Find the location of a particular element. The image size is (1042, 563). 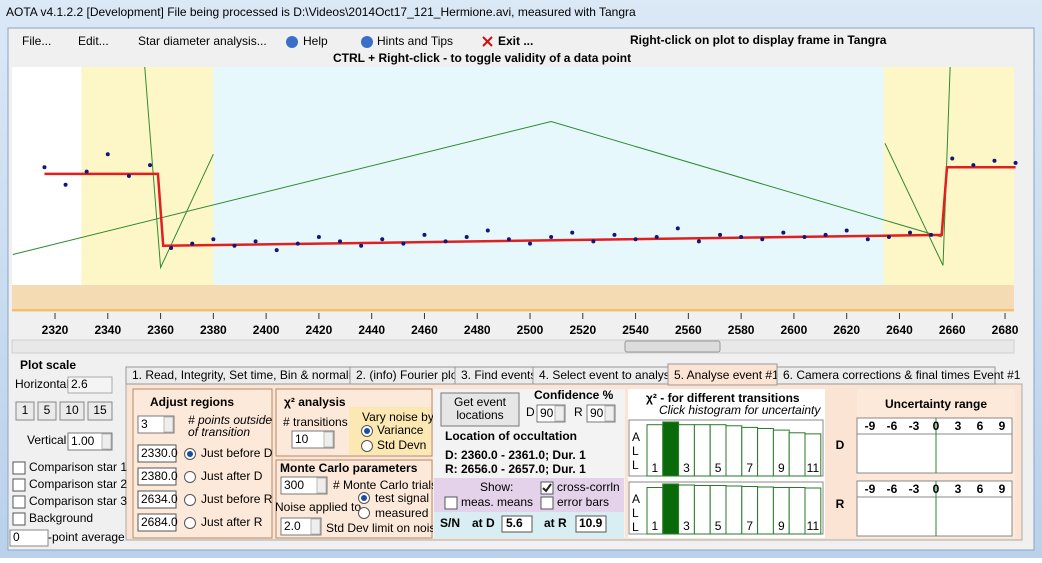

spin-value: 1.00 is located at coordinates (83, 441).